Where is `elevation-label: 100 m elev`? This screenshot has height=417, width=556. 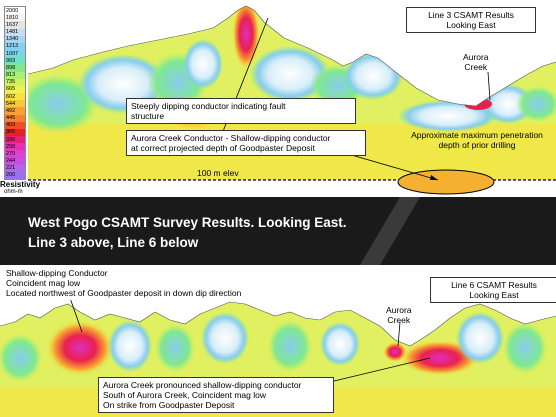 elevation-label: 100 m elev is located at coordinates (218, 173).